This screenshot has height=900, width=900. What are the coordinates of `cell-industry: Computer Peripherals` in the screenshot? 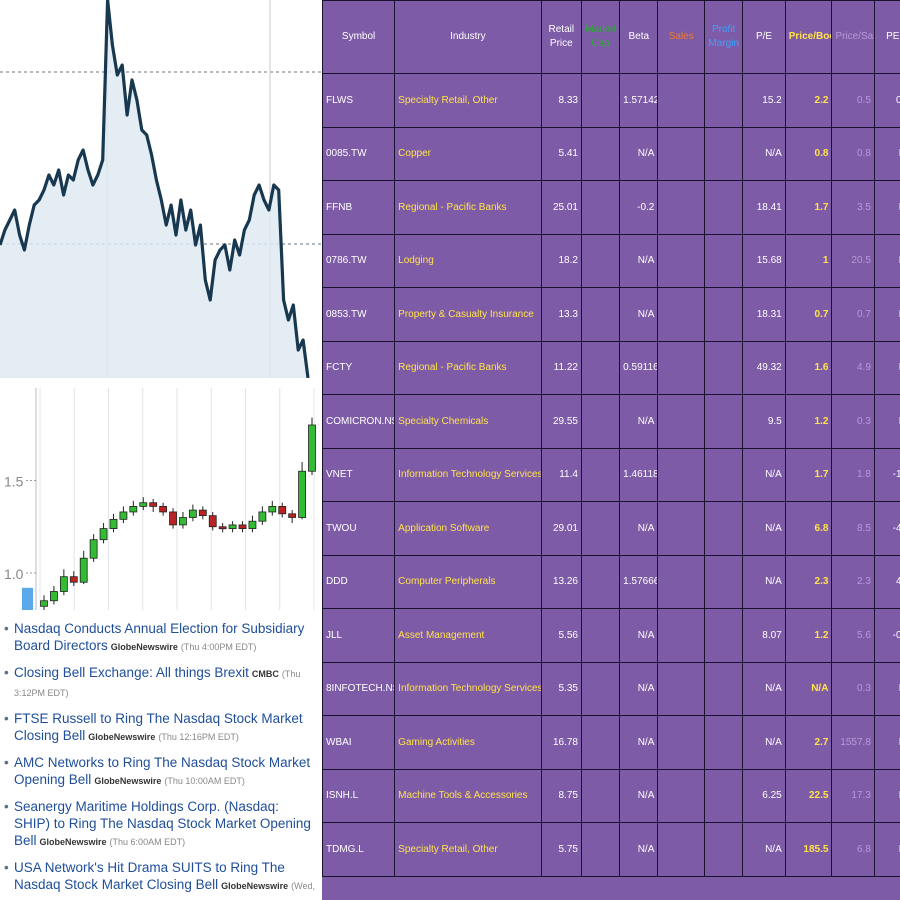 It's located at (468, 581).